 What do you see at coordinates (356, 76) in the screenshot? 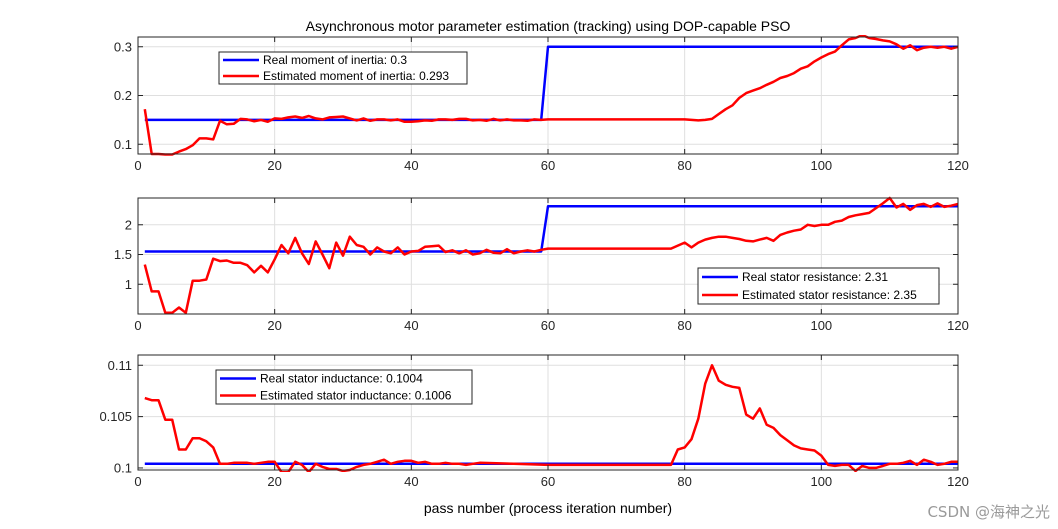
I see `legend-label: Estimated moment of inertia: 0.293` at bounding box center [356, 76].